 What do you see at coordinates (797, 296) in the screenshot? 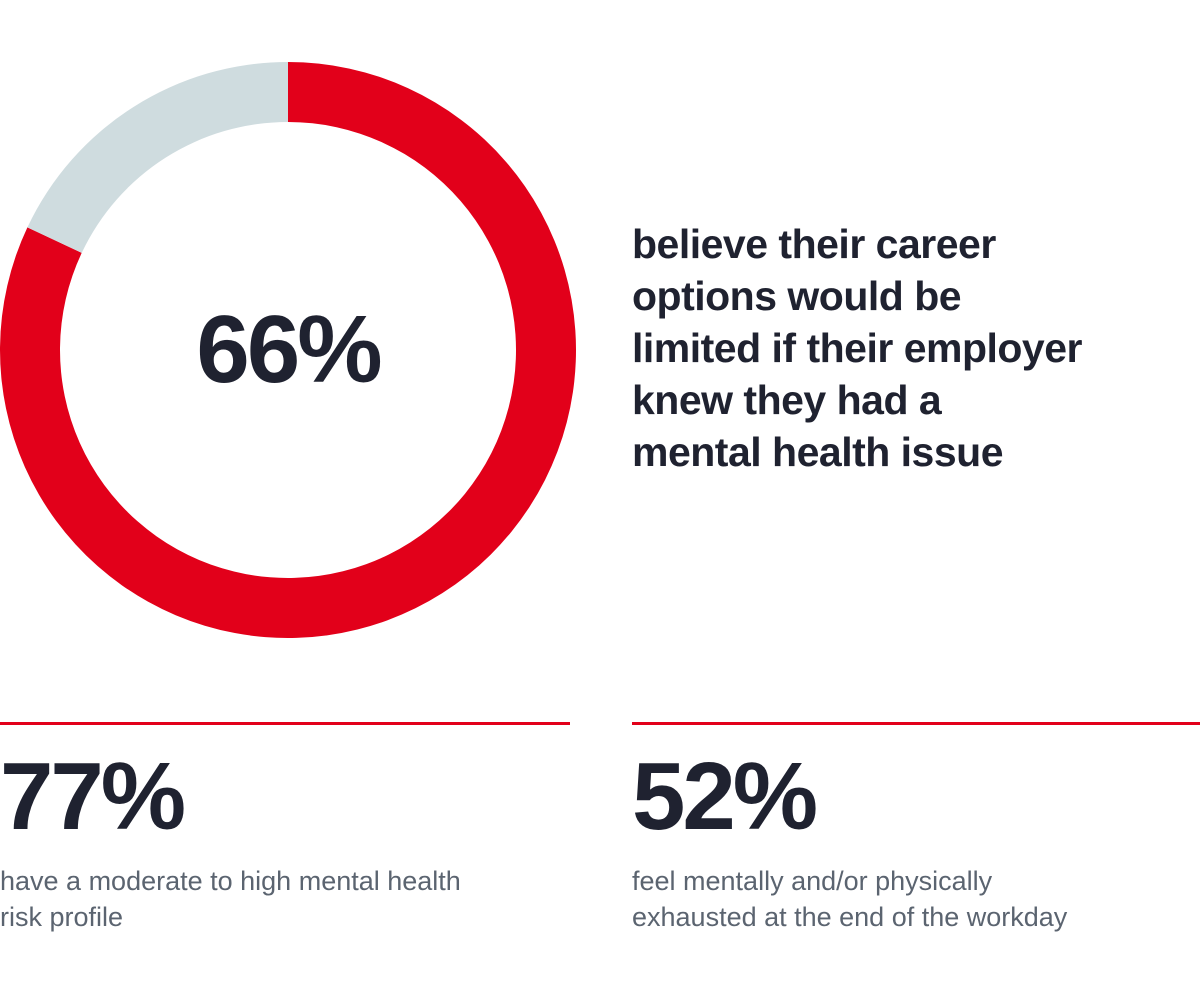
I see `headline-line: options would be` at bounding box center [797, 296].